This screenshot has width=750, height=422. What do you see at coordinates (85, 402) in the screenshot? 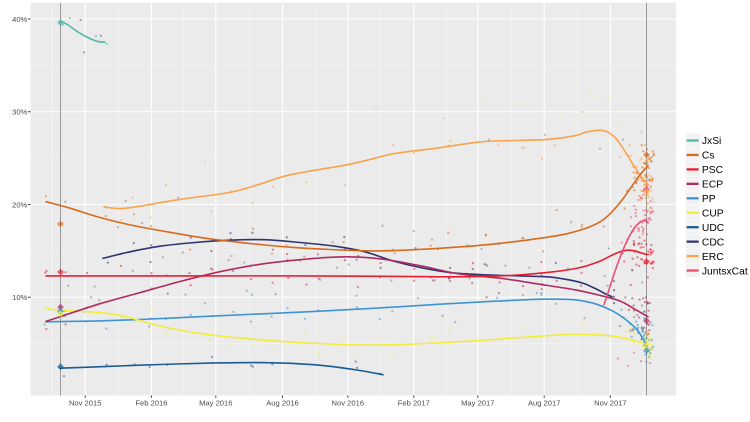
I see `svg-text: Nov 2015` at bounding box center [85, 402].